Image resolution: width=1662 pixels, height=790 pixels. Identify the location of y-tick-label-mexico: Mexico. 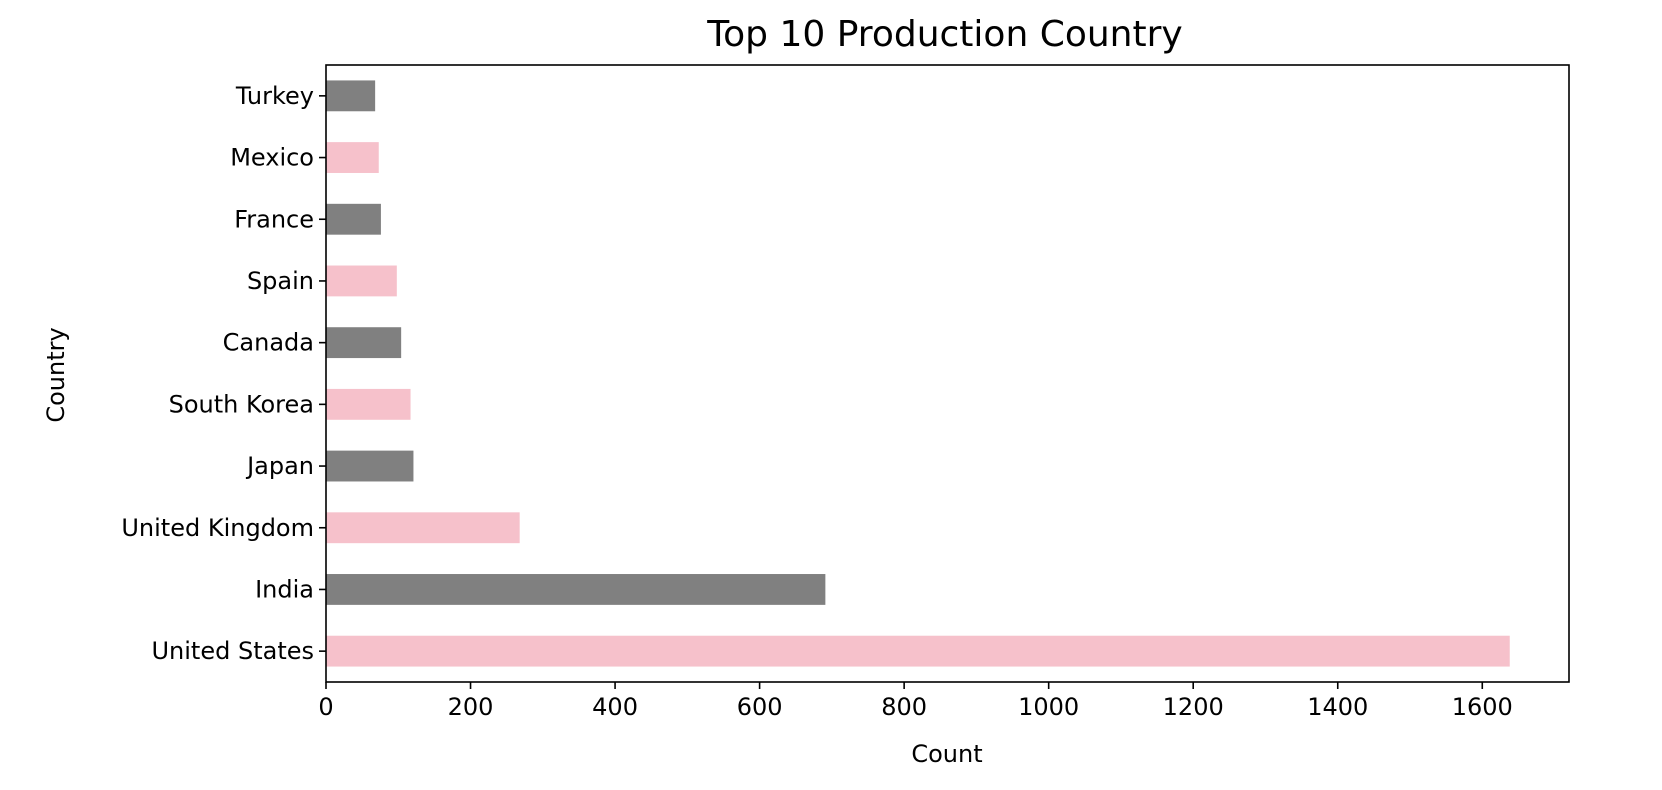
(272, 158).